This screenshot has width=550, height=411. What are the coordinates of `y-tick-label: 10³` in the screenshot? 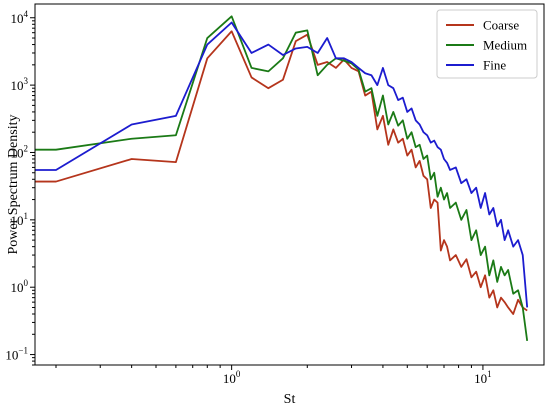 It's located at (20, 84).